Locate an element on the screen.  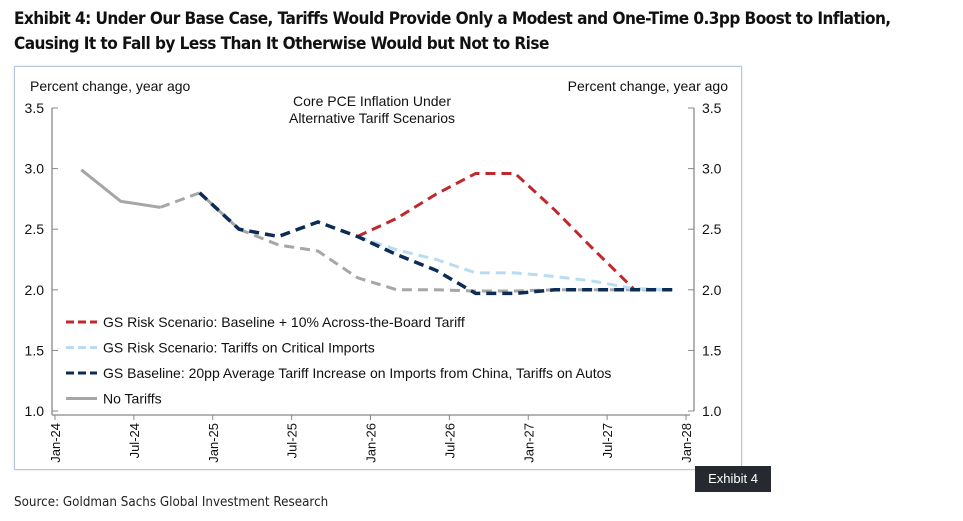
right-y-tick-label: 1.5 is located at coordinates (712, 350).